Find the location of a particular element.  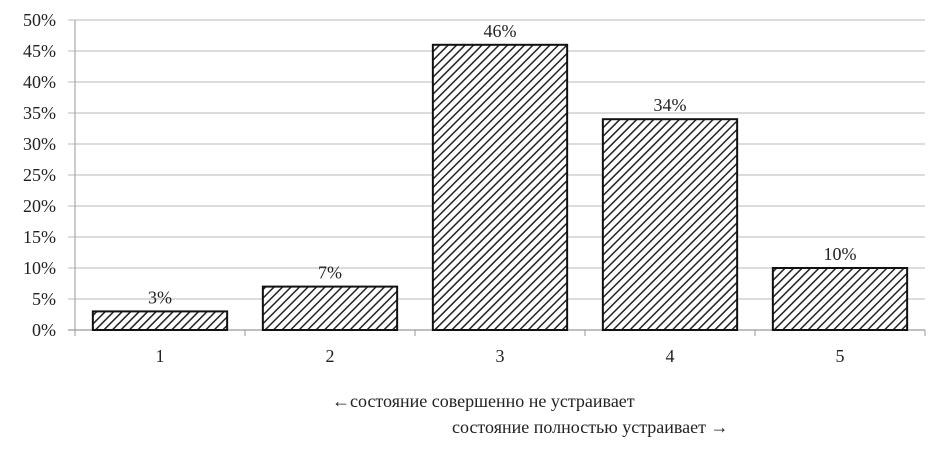

data-label: 10% is located at coordinates (840, 254).